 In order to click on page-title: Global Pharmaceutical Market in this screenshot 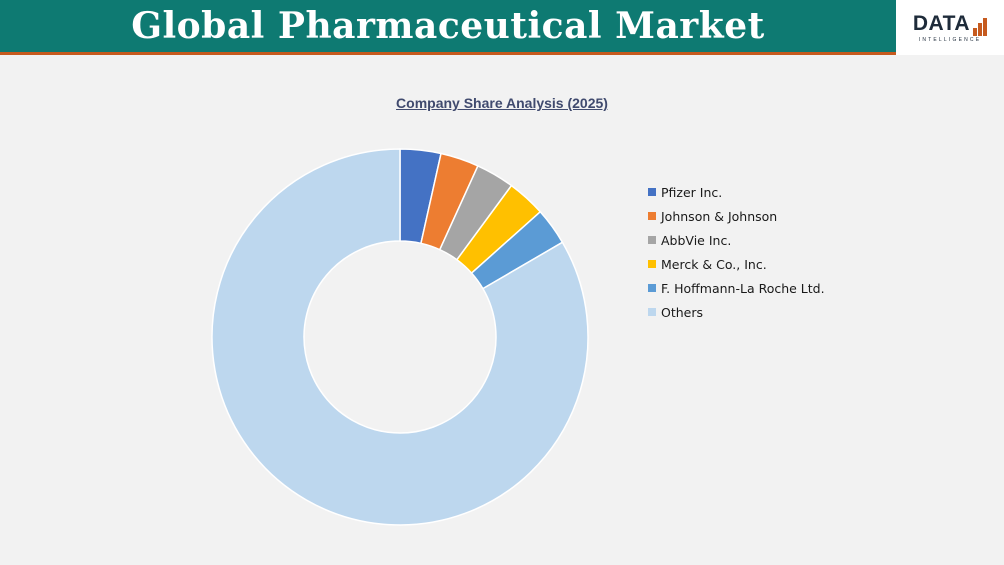, I will do `click(448, 26)`.